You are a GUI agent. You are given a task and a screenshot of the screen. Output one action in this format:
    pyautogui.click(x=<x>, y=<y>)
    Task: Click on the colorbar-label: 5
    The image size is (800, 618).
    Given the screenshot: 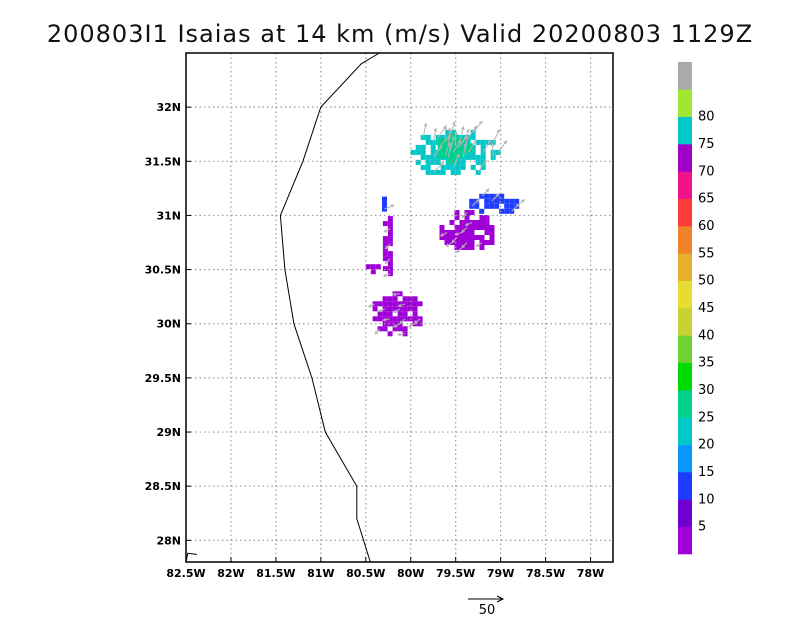 What is the action you would take?
    pyautogui.click(x=702, y=527)
    